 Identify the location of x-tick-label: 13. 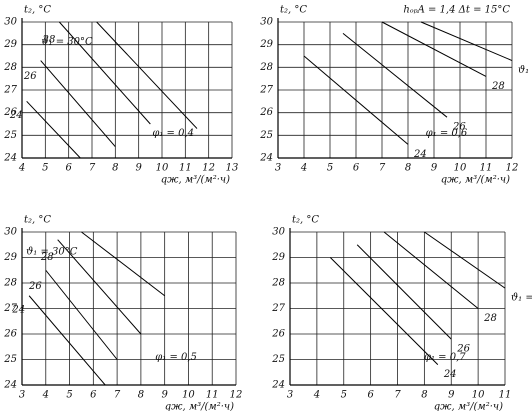
(232, 168).